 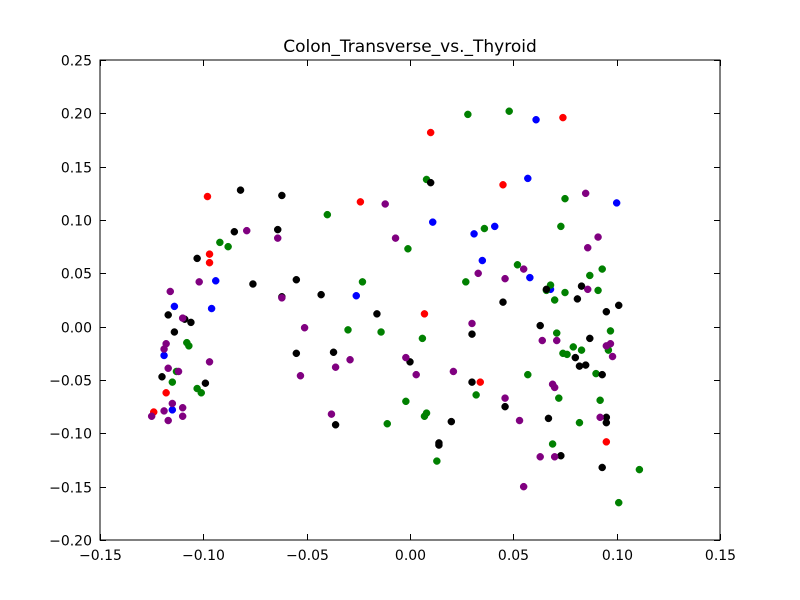 What do you see at coordinates (76, 169) in the screenshot?
I see `y-tick-label: 0.15` at bounding box center [76, 169].